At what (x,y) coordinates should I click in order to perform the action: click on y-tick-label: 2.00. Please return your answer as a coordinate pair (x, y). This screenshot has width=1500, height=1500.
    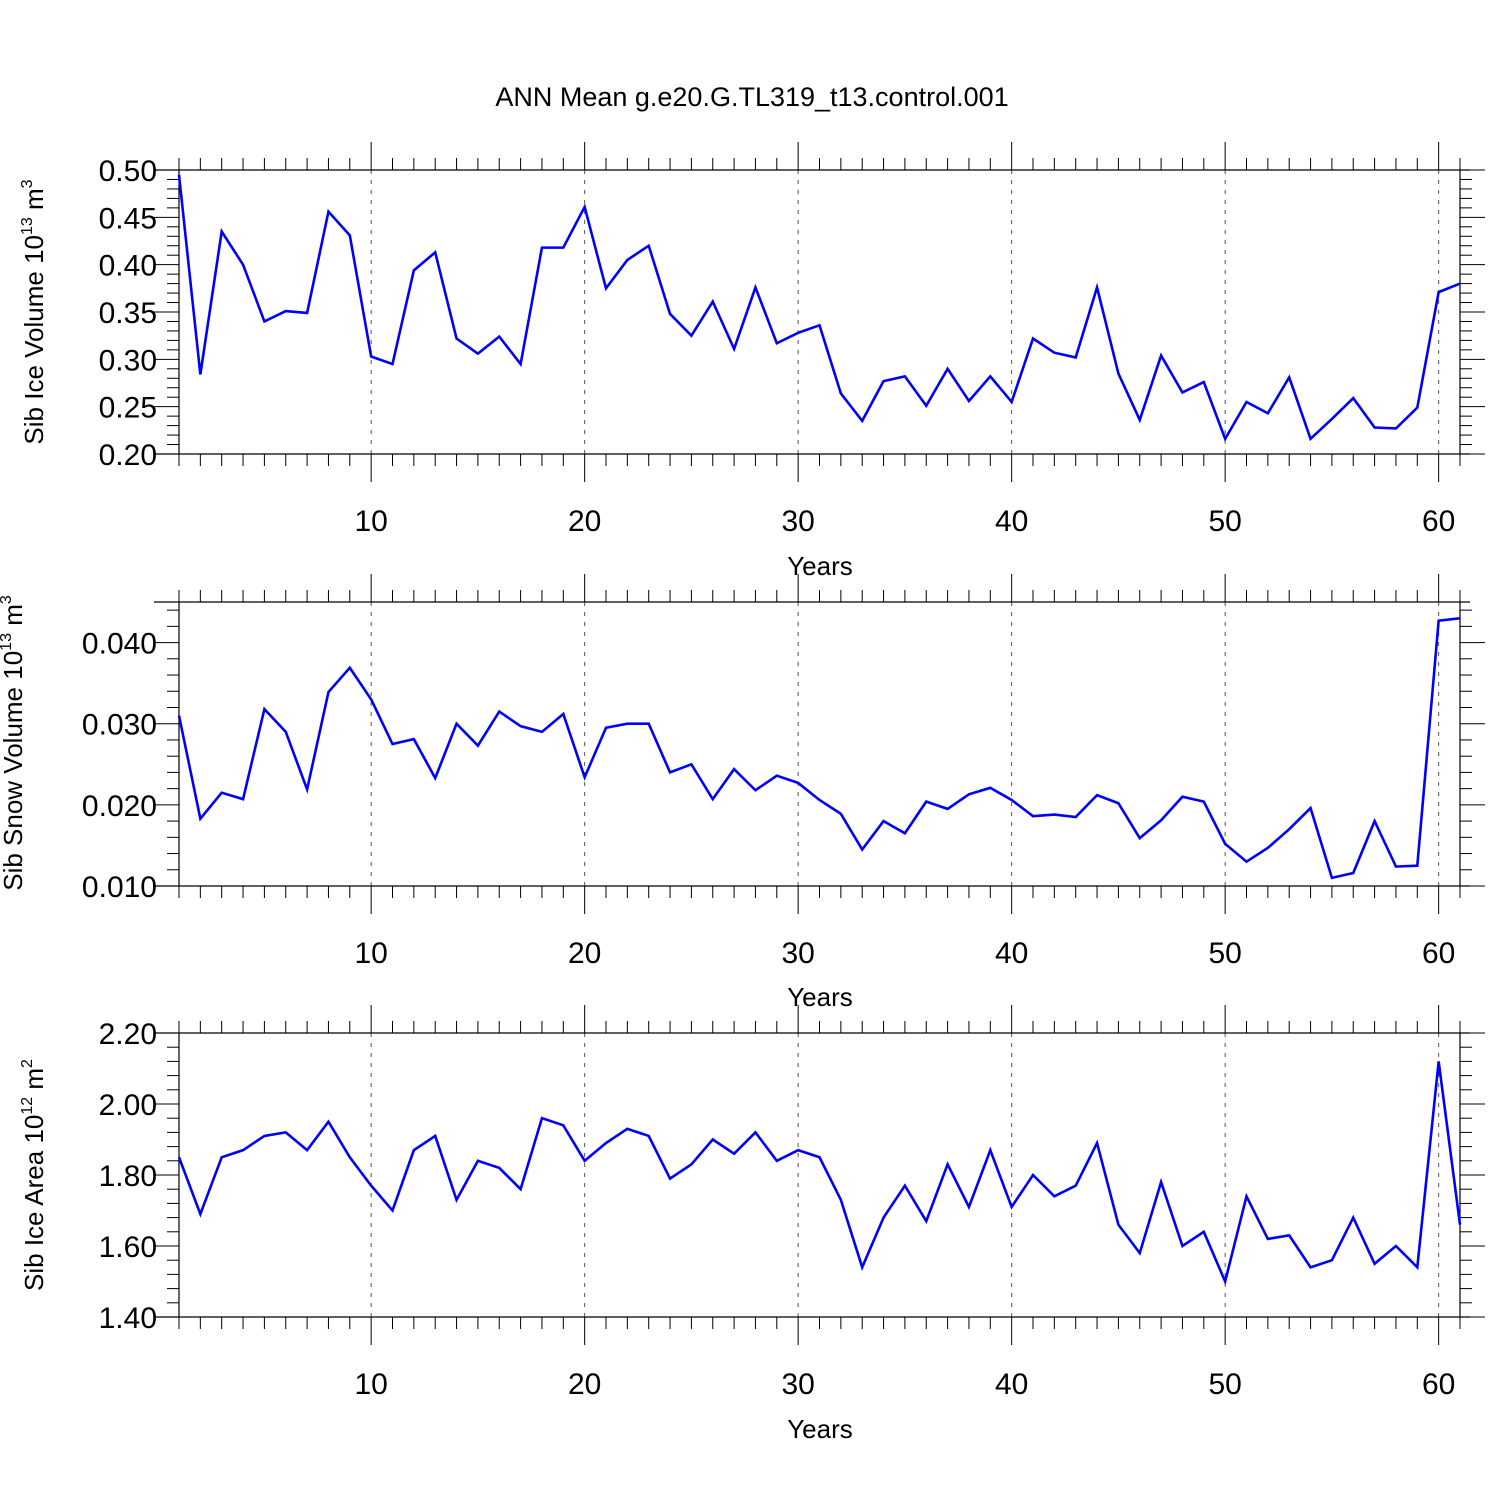
    Looking at the image, I should click on (128, 1105).